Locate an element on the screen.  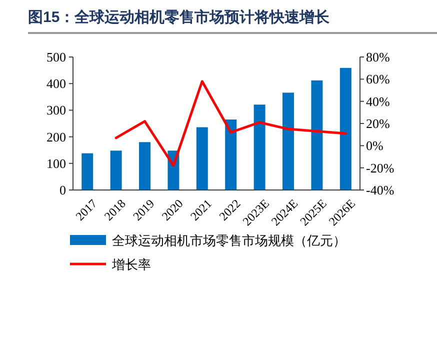
y2-tick-label: 20% is located at coordinates (378, 123).